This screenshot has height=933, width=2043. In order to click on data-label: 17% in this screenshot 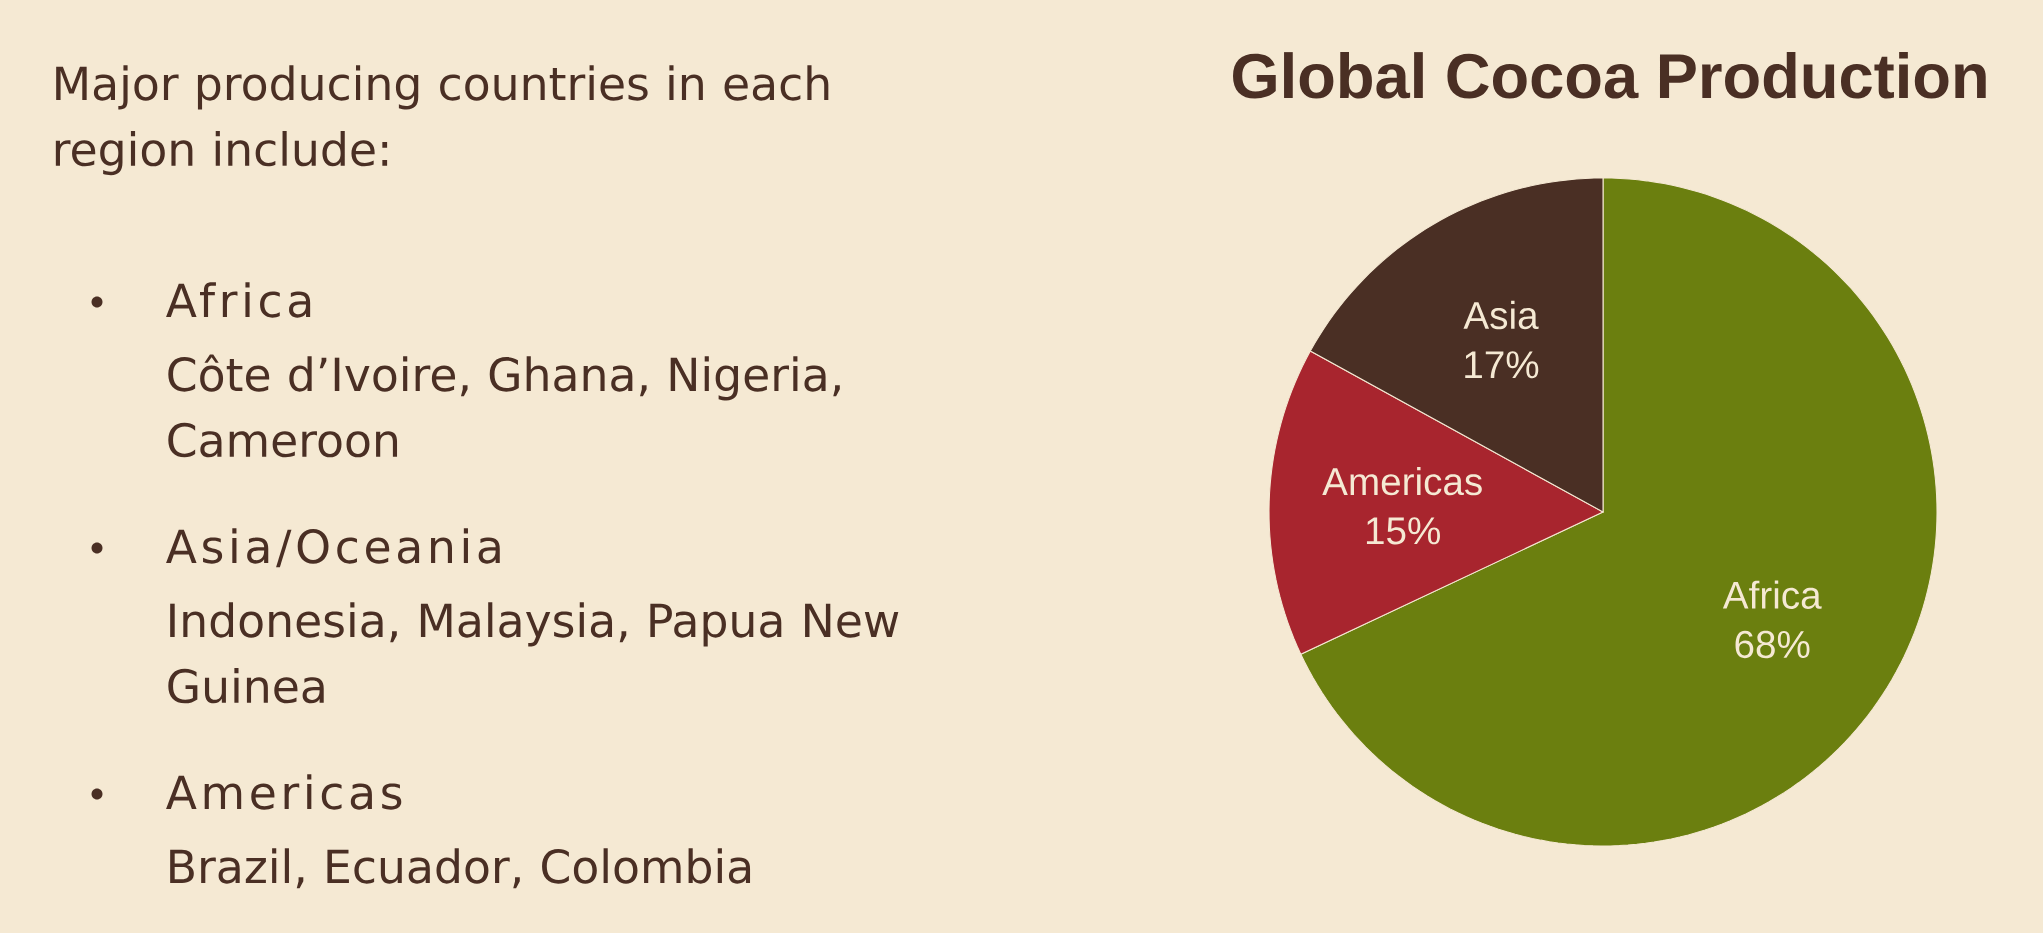, I will do `click(1502, 365)`.